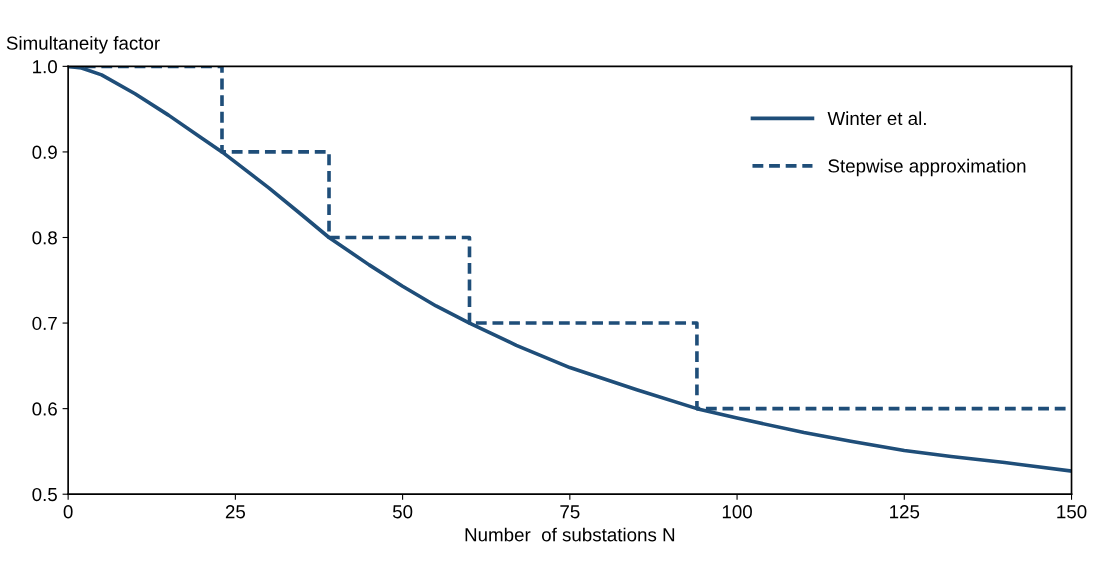 This screenshot has height=572, width=1099. I want to click on x-axis-title: Number of substations N, so click(570, 534).